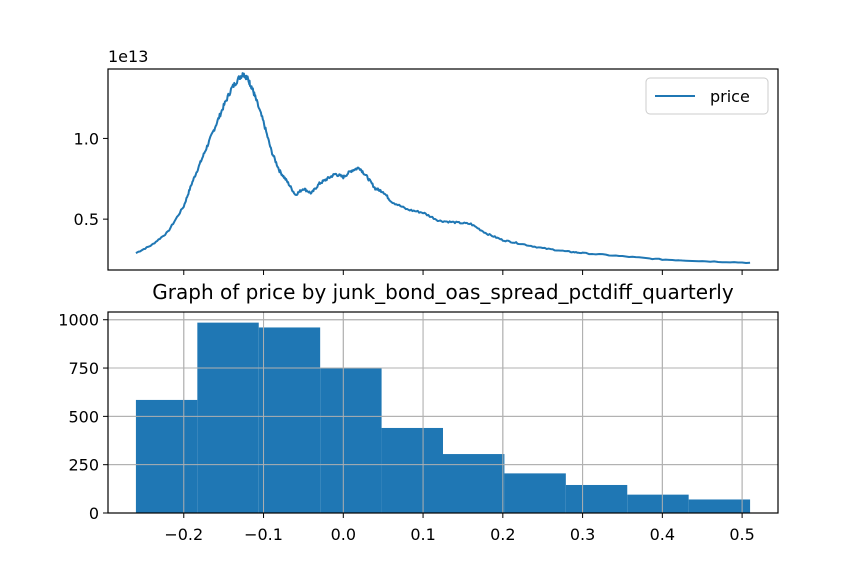 The width and height of the screenshot is (864, 576). I want to click on x-tick-label: 0.5, so click(741, 534).